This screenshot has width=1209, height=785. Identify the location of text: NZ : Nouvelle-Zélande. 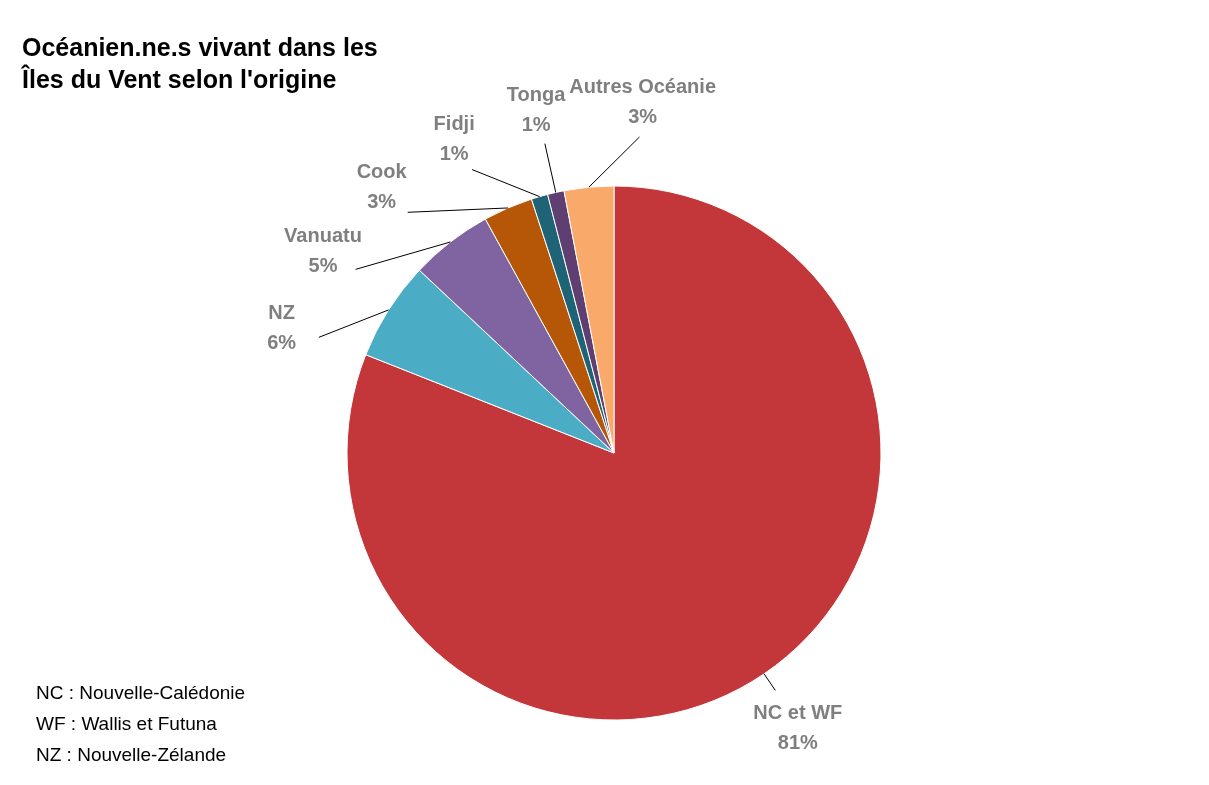
(131, 754).